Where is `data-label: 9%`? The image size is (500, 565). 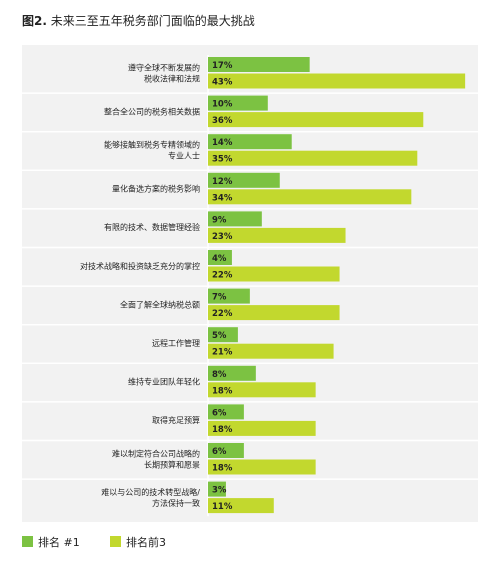 data-label: 9% is located at coordinates (219, 220).